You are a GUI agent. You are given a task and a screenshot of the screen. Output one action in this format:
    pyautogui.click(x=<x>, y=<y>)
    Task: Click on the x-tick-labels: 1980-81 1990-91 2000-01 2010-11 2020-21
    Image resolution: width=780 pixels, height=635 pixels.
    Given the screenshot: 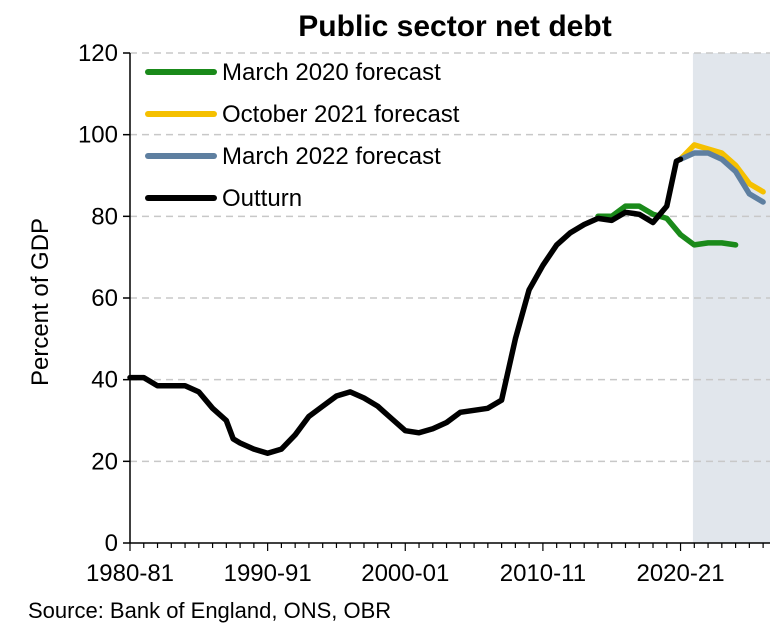 What is the action you would take?
    pyautogui.click(x=405, y=573)
    